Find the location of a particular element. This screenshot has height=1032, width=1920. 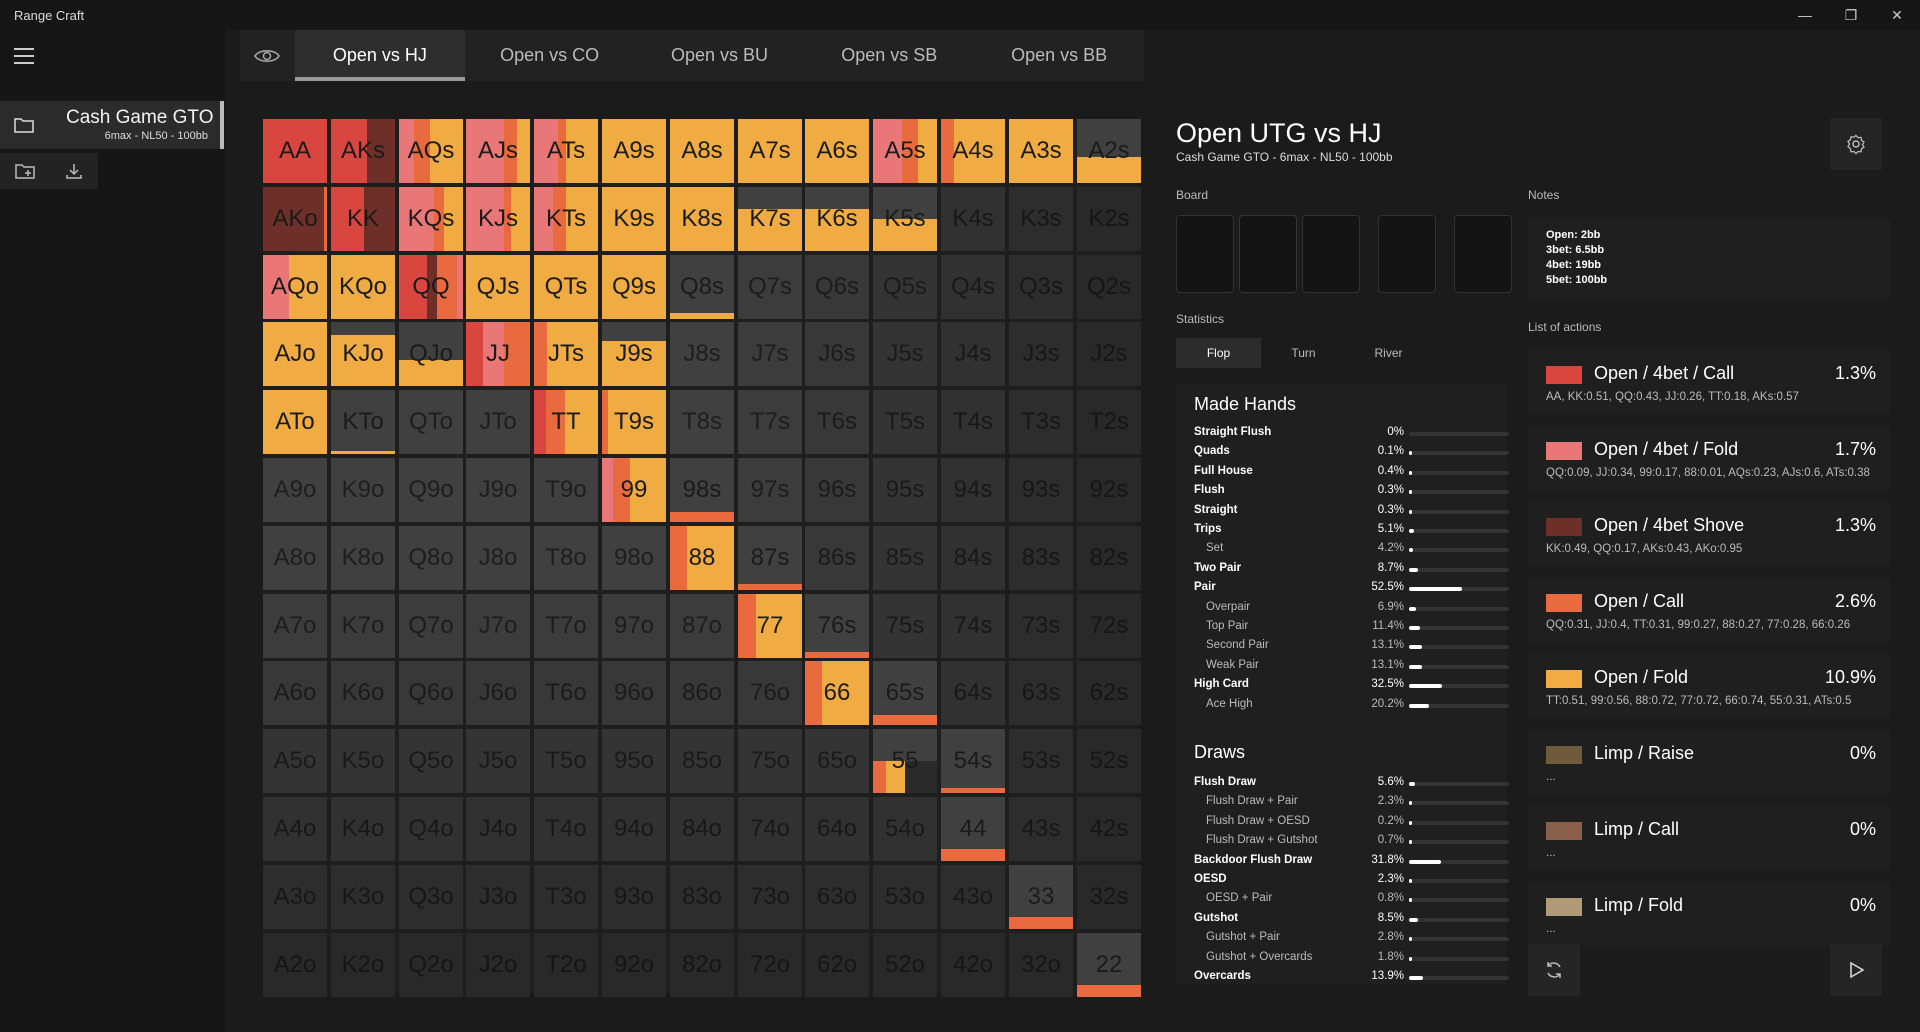

hand-cell-T9o: T9o is located at coordinates (566, 490).